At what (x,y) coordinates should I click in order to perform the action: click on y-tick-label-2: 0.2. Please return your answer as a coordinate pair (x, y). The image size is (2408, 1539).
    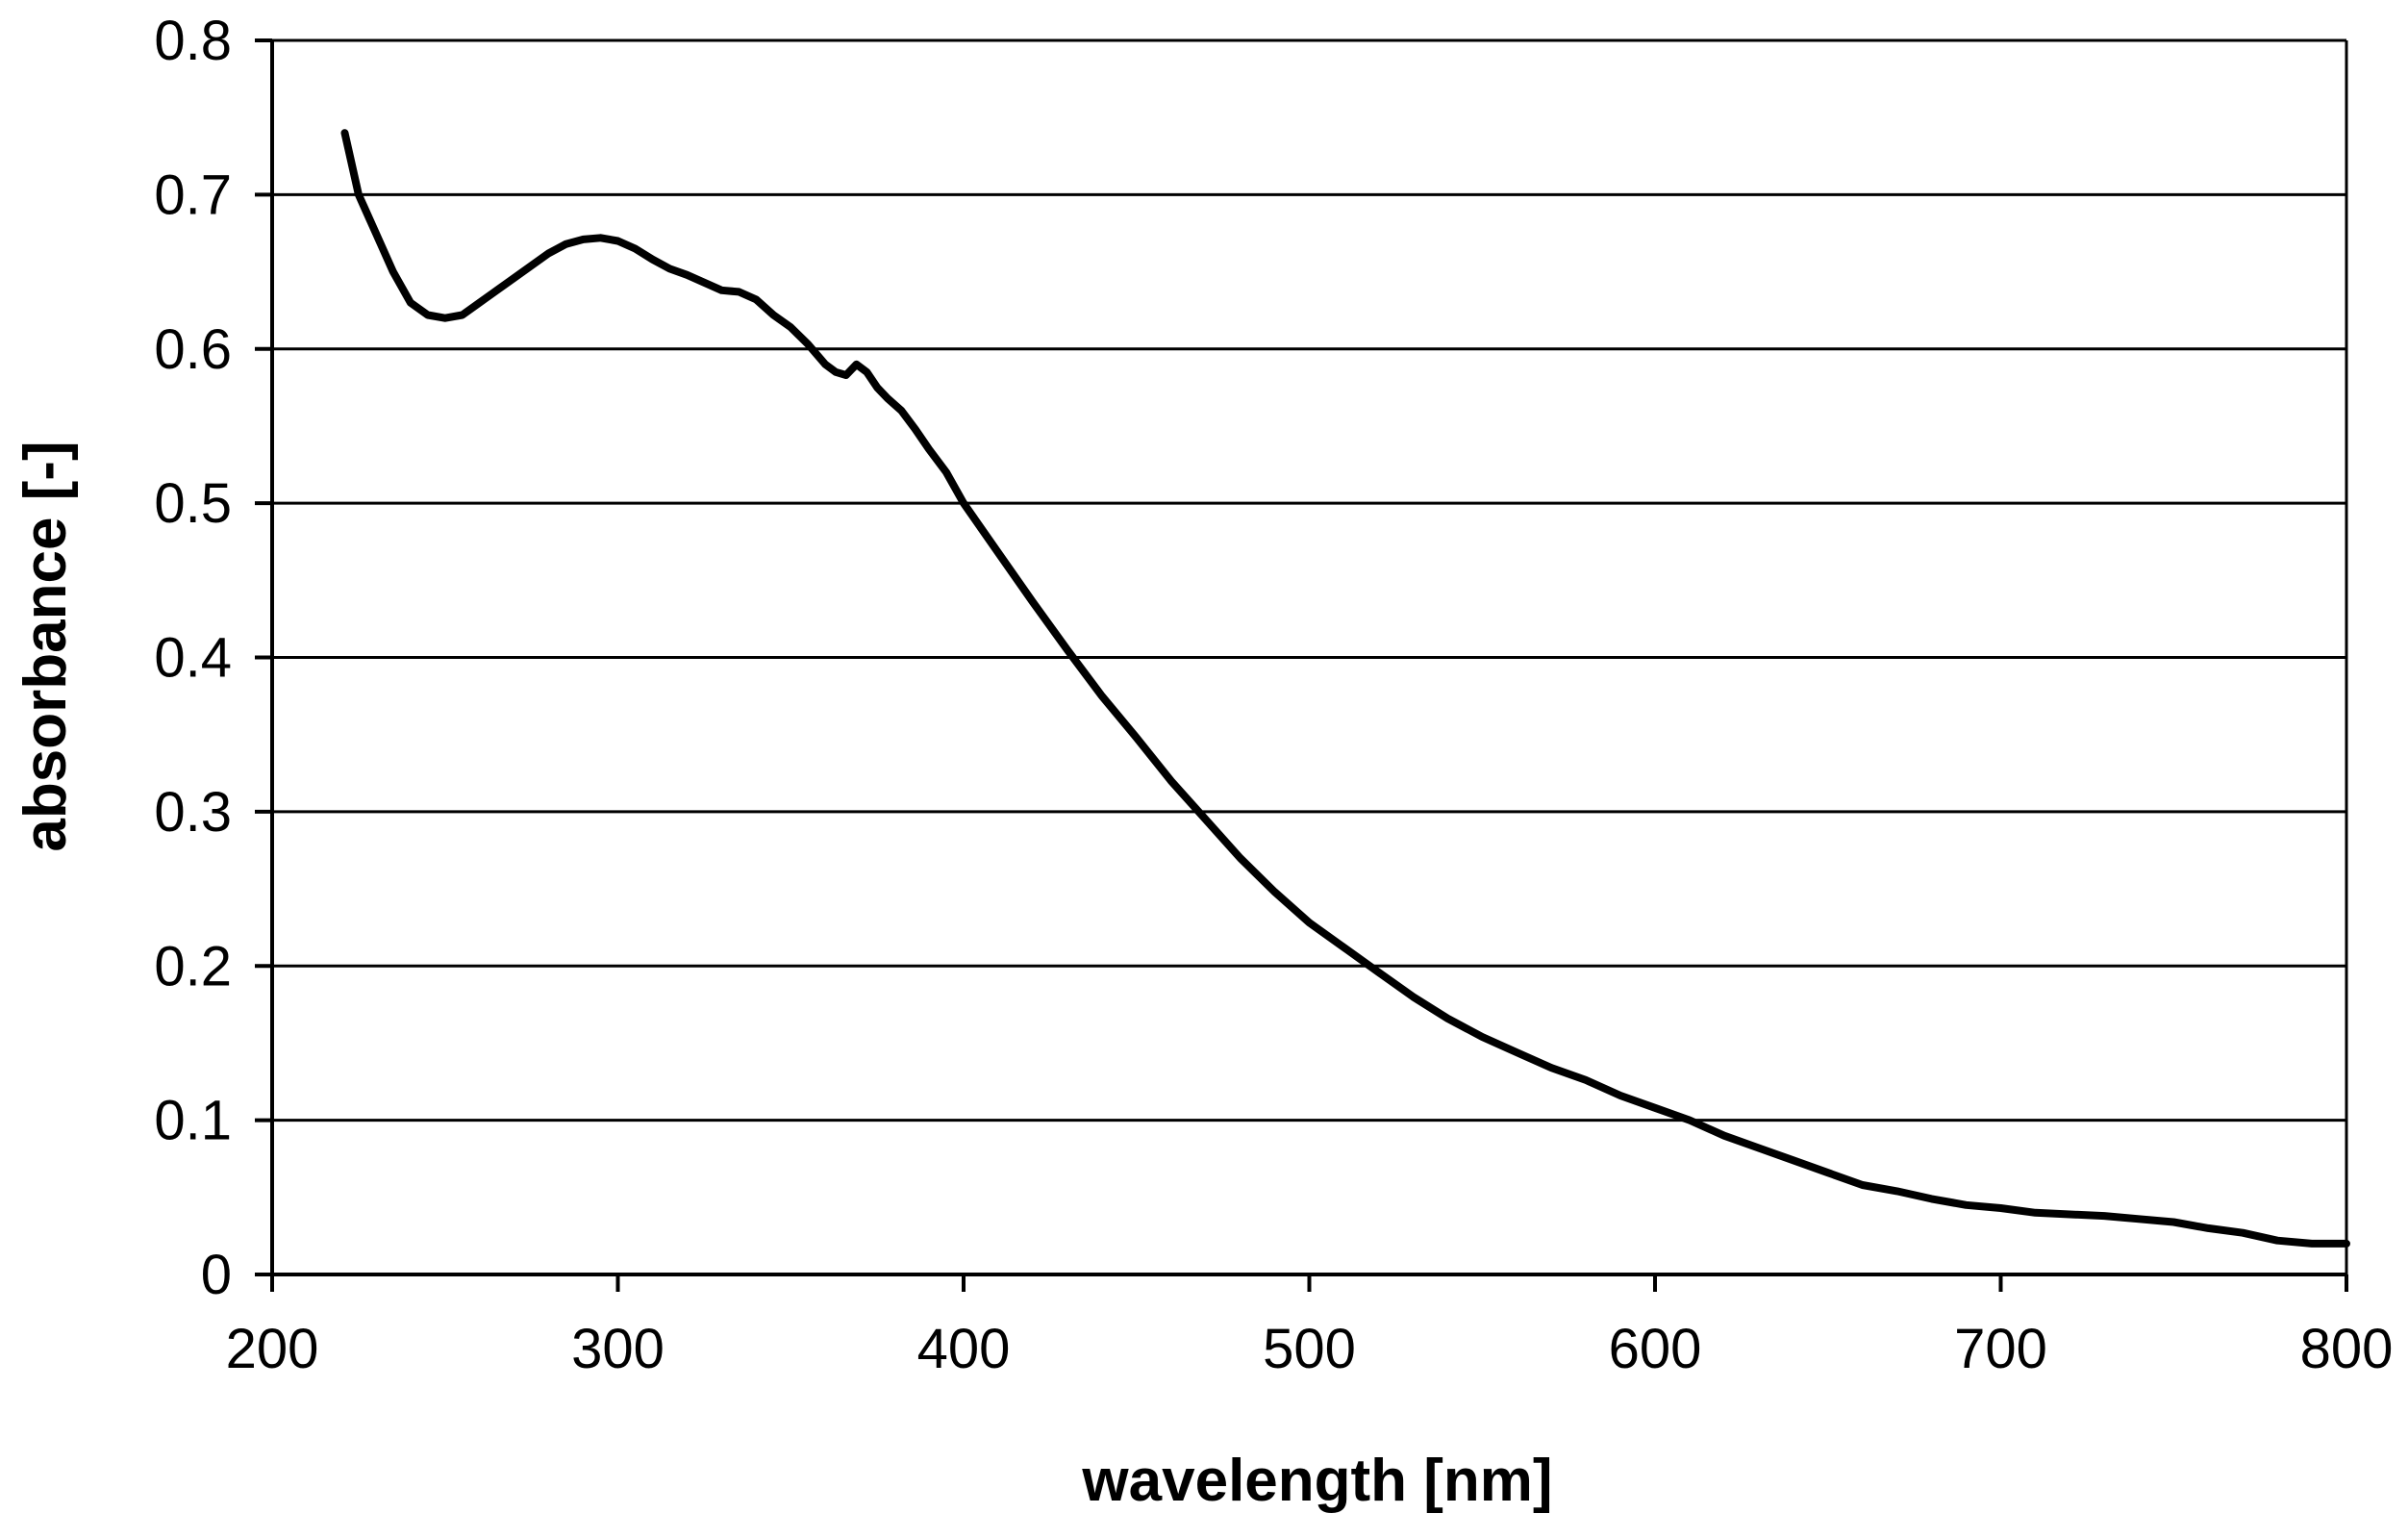
    Looking at the image, I should click on (193, 966).